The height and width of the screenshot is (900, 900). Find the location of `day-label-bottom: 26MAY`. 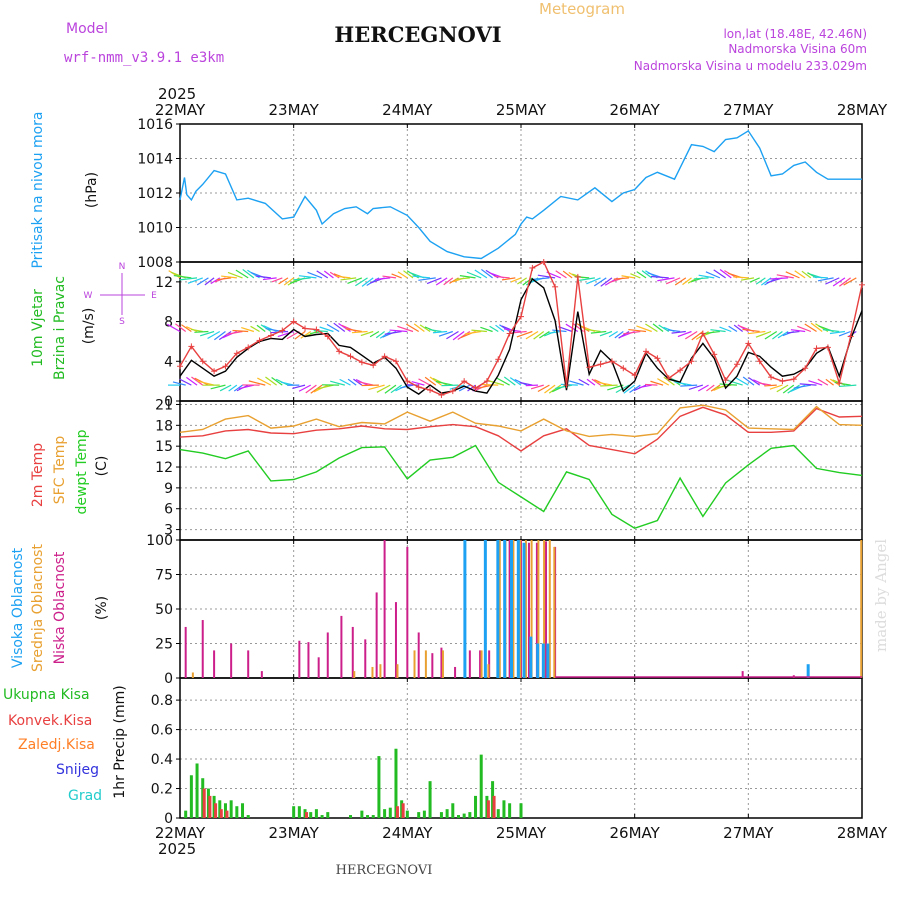

day-label-bottom: 26MAY is located at coordinates (635, 833).